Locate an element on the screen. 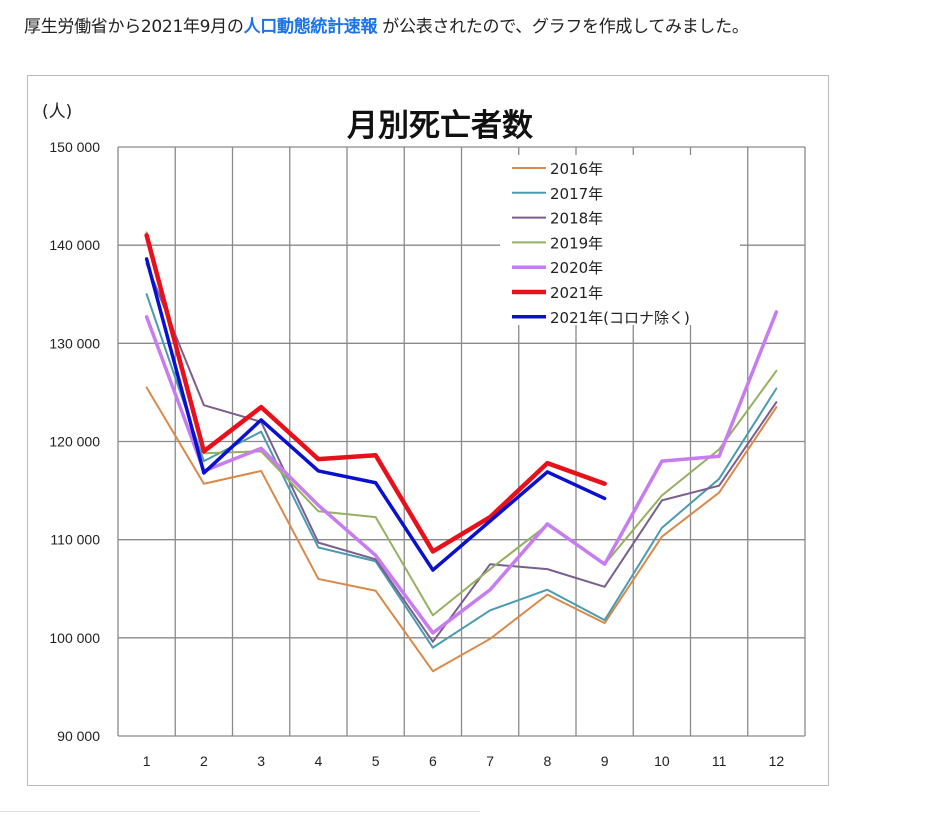  y-tick-label: 90 000 is located at coordinates (78, 736).